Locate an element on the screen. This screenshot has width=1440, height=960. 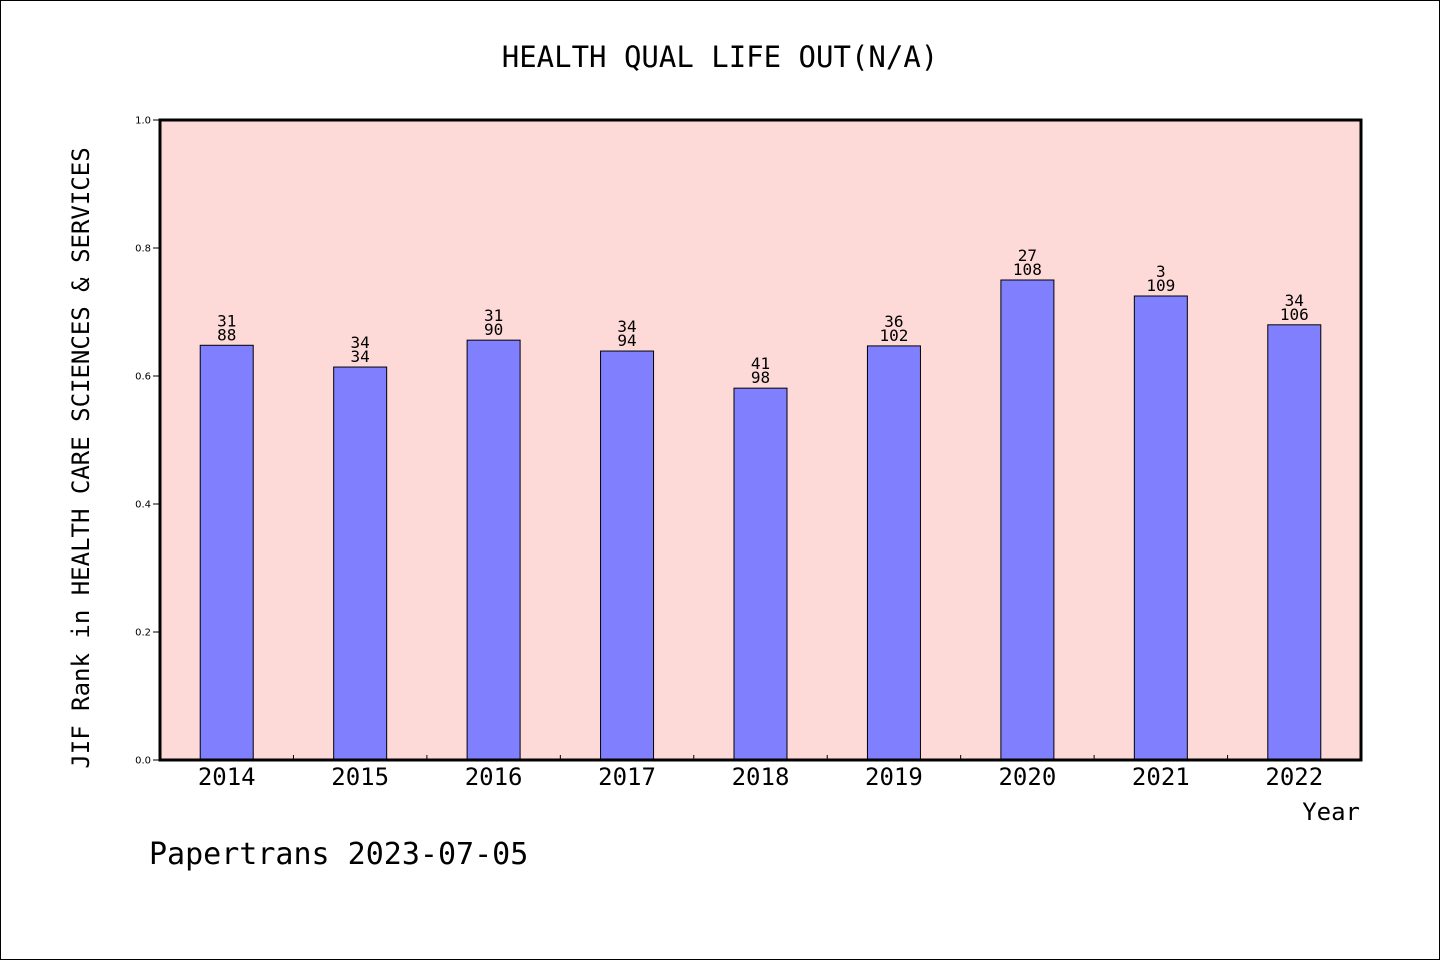
x-axis-label: Year is located at coordinates (1331, 812).